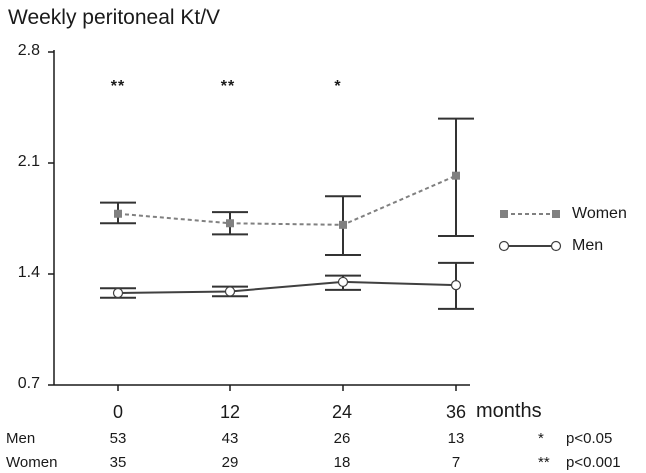 The width and height of the screenshot is (646, 473). What do you see at coordinates (118, 438) in the screenshot?
I see `table-cell: 53` at bounding box center [118, 438].